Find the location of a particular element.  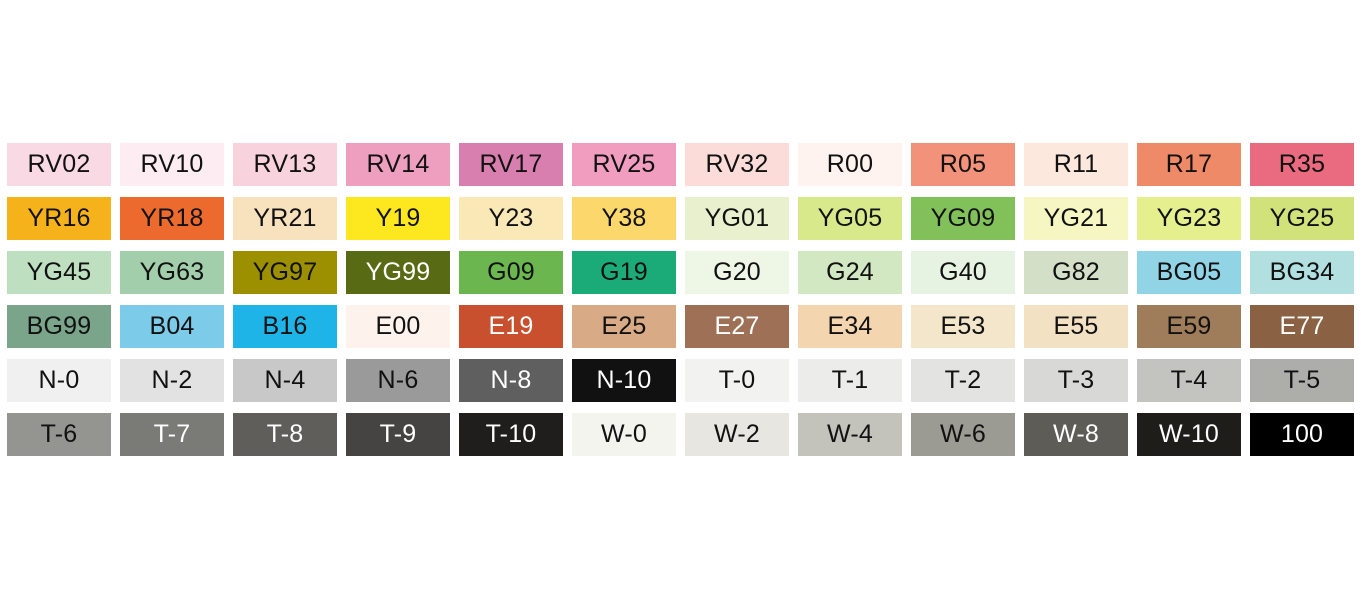

color-swatch-g82: G82 is located at coordinates (1076, 272).